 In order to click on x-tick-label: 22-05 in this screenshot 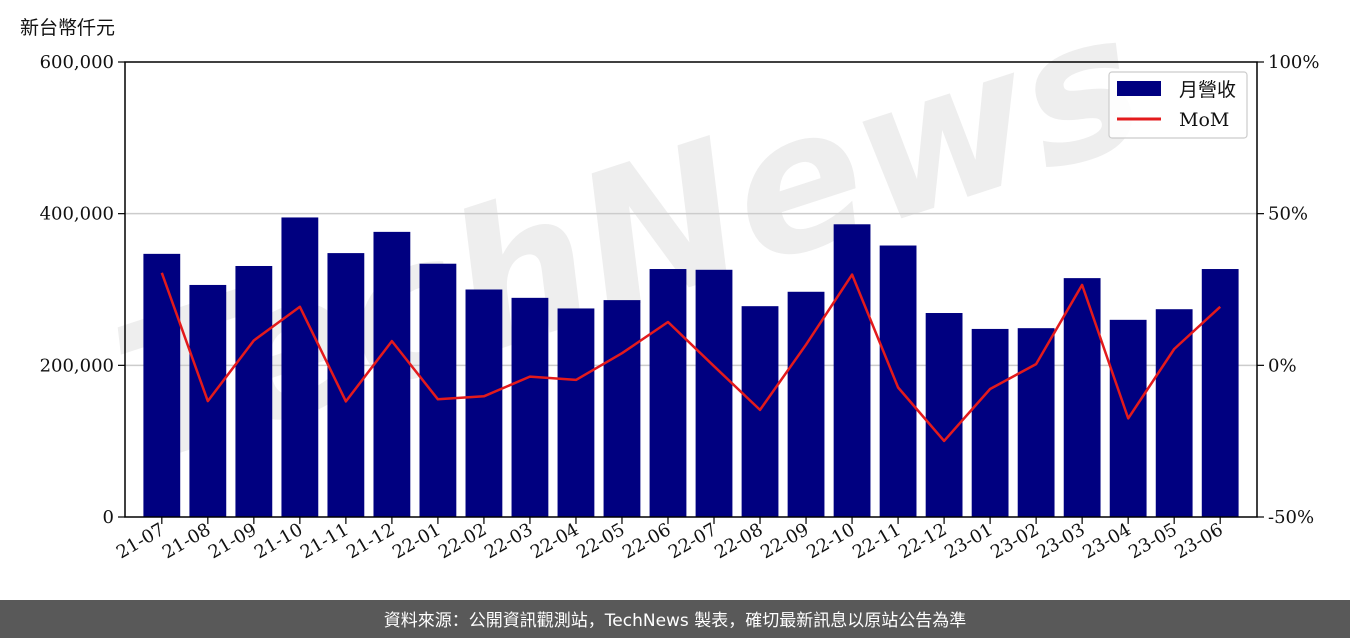, I will do `click(600, 541)`.